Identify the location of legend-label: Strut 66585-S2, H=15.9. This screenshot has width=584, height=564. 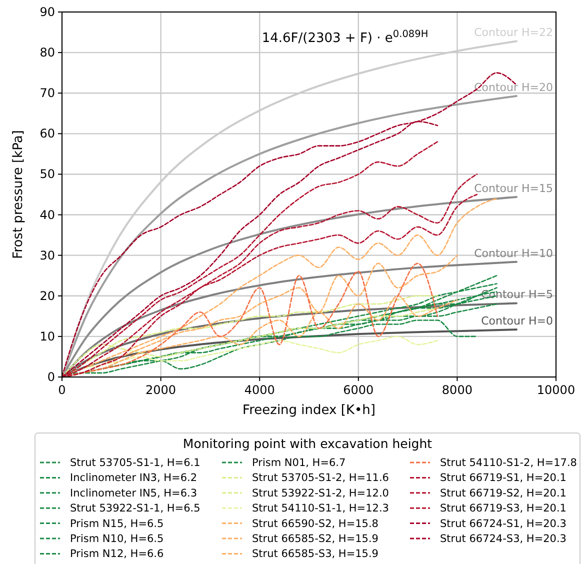
(315, 539).